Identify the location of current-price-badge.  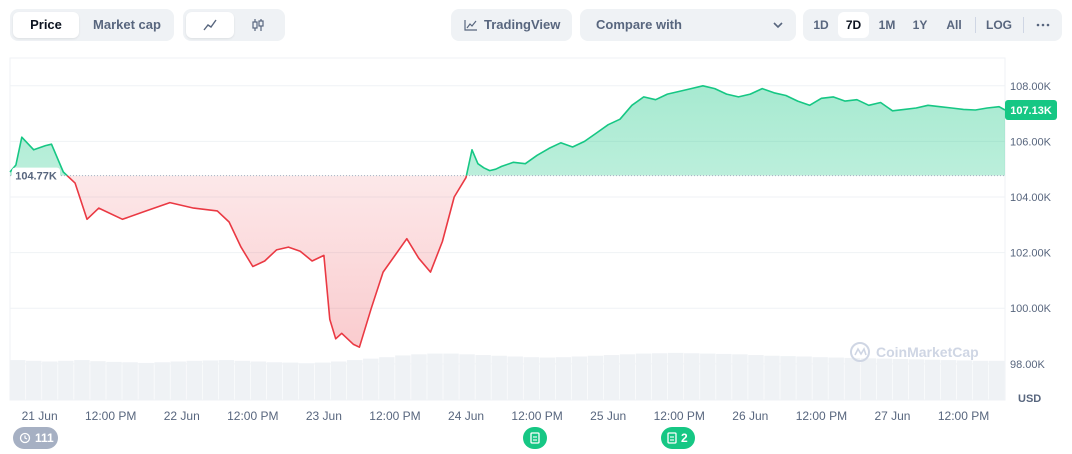
(1031, 109).